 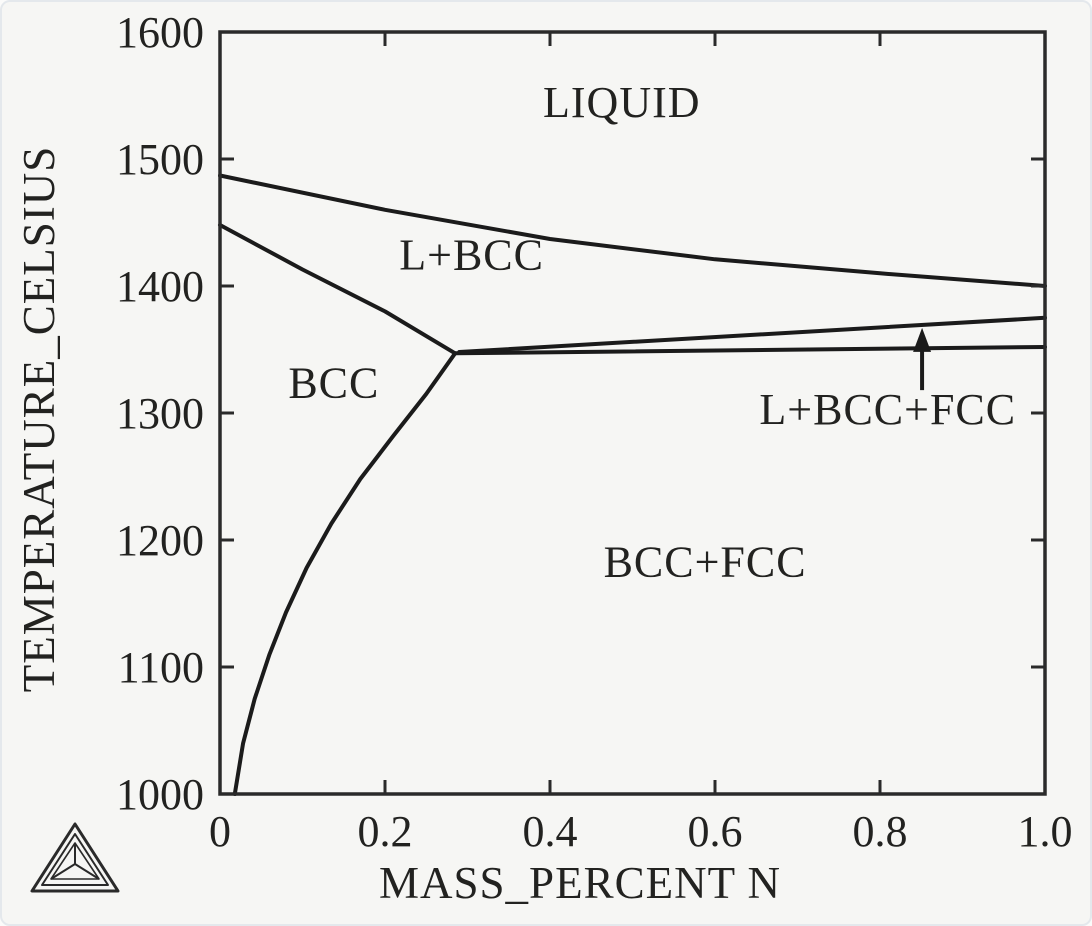 I want to click on y-tick-label: 1500, so click(x=160, y=159).